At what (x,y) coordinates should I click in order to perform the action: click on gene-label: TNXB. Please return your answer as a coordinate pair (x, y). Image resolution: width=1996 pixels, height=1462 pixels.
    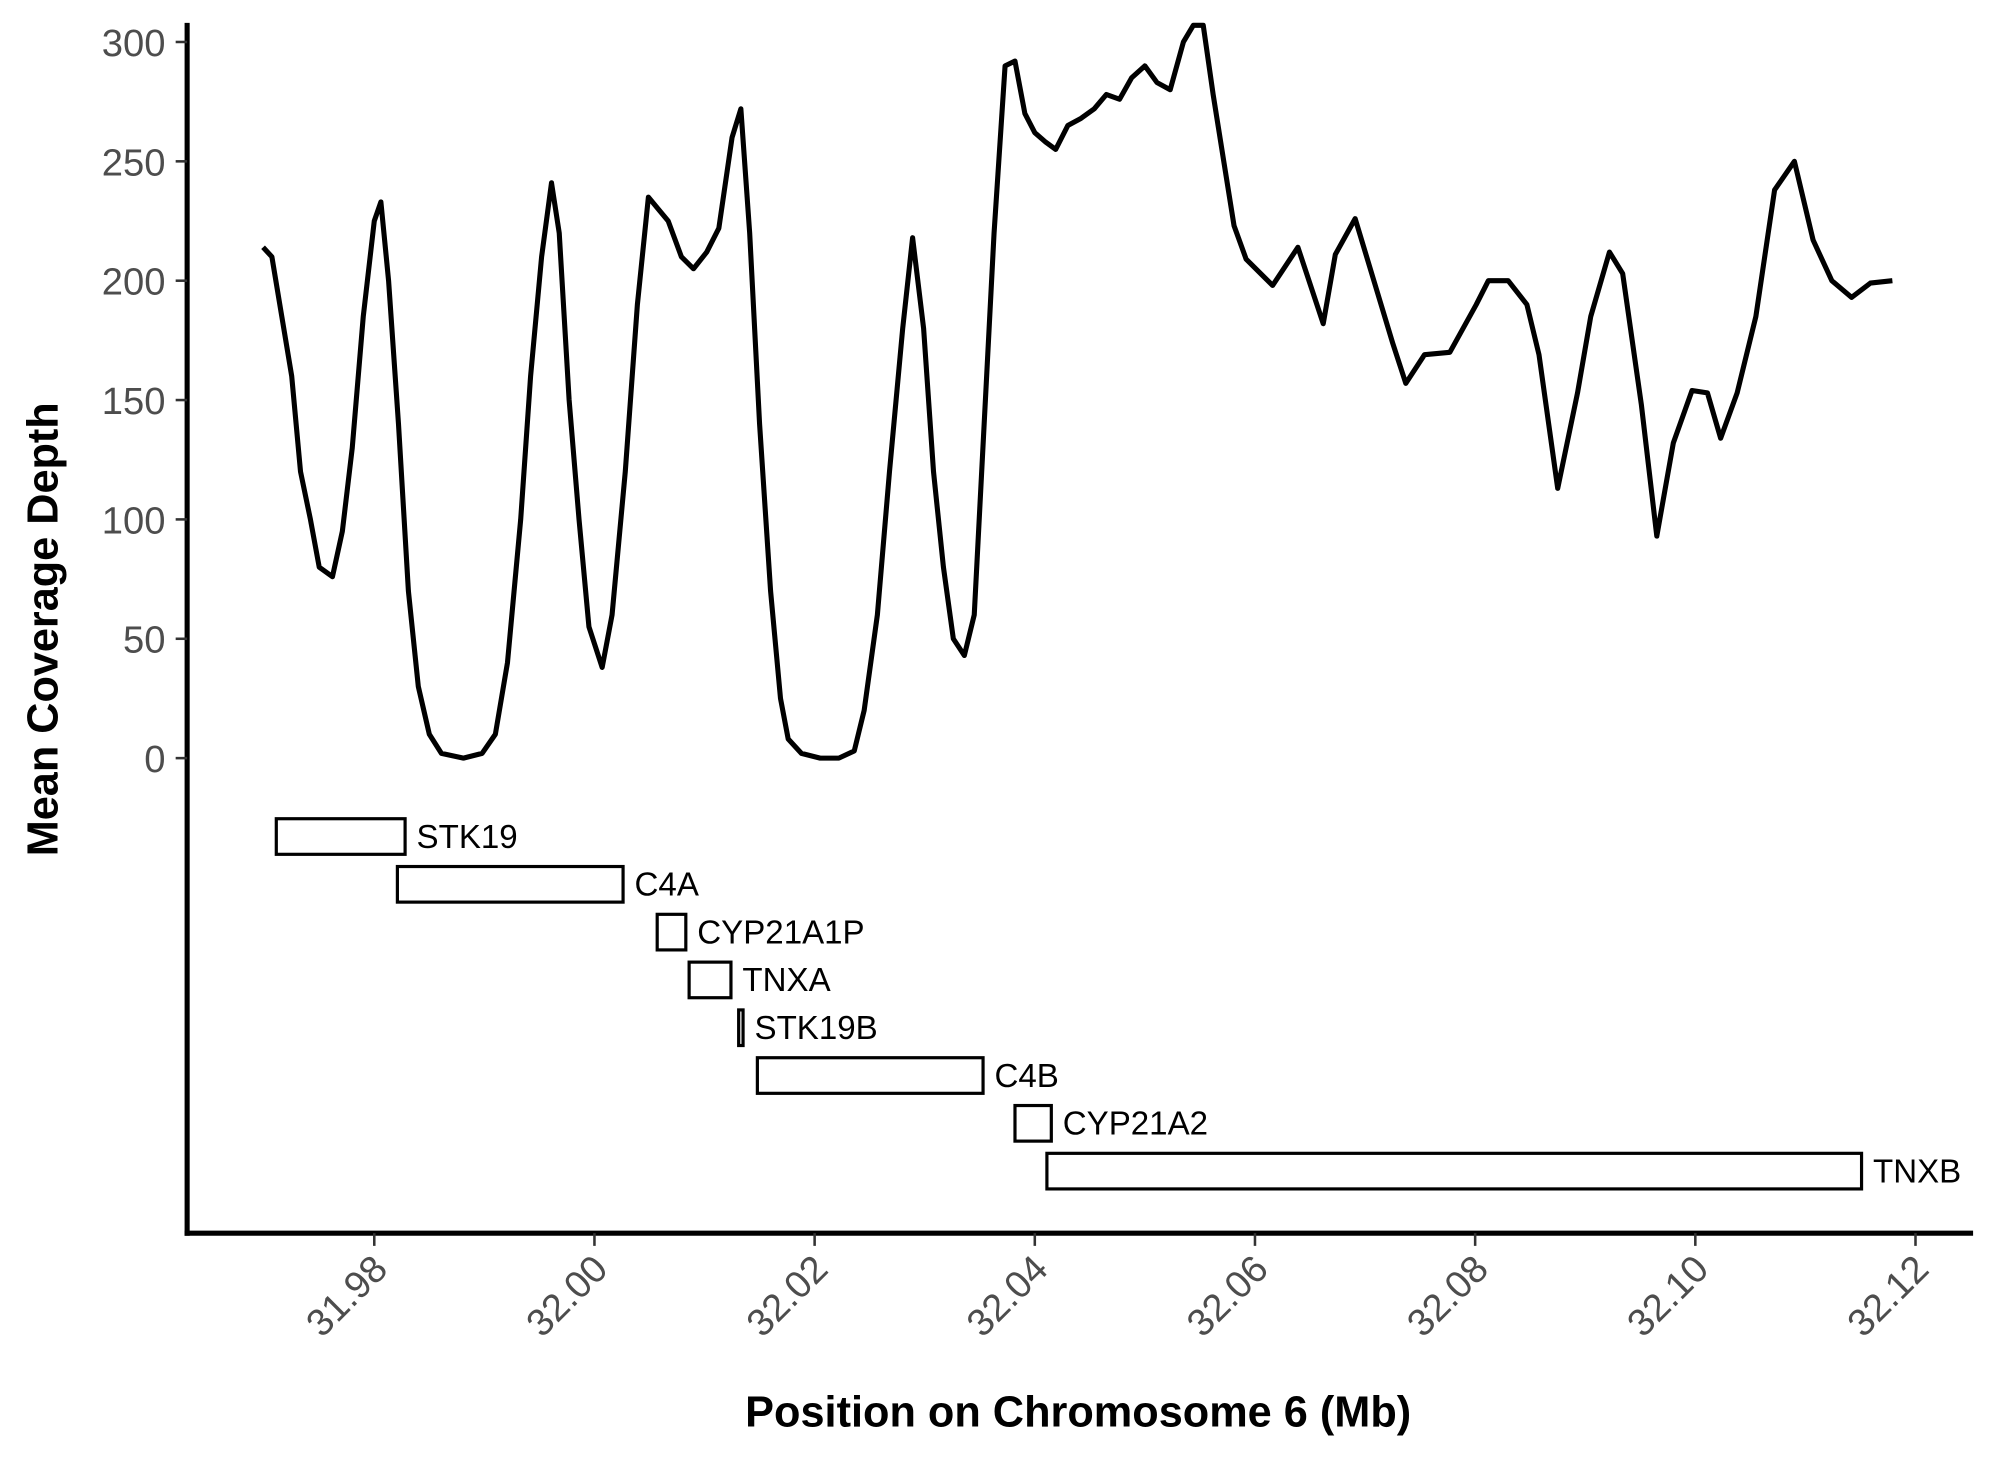
    Looking at the image, I should click on (1917, 1171).